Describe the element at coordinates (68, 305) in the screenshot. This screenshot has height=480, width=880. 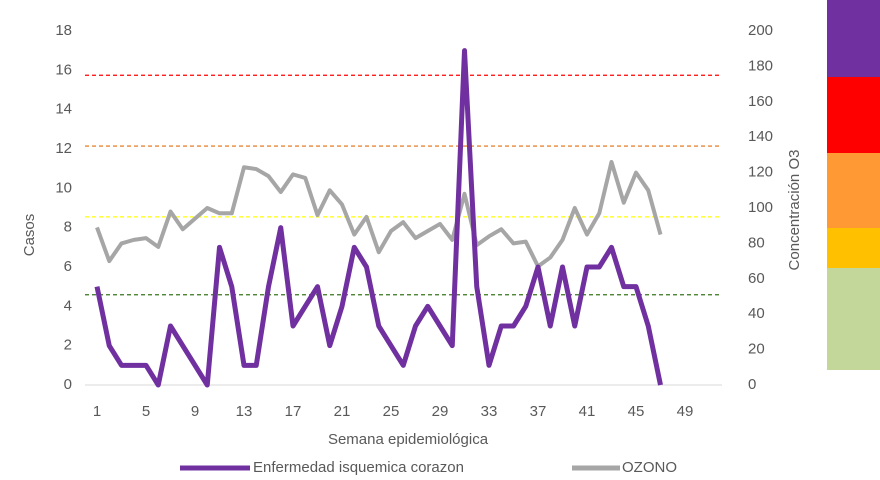
I see `y-tick-label: 4` at that location.